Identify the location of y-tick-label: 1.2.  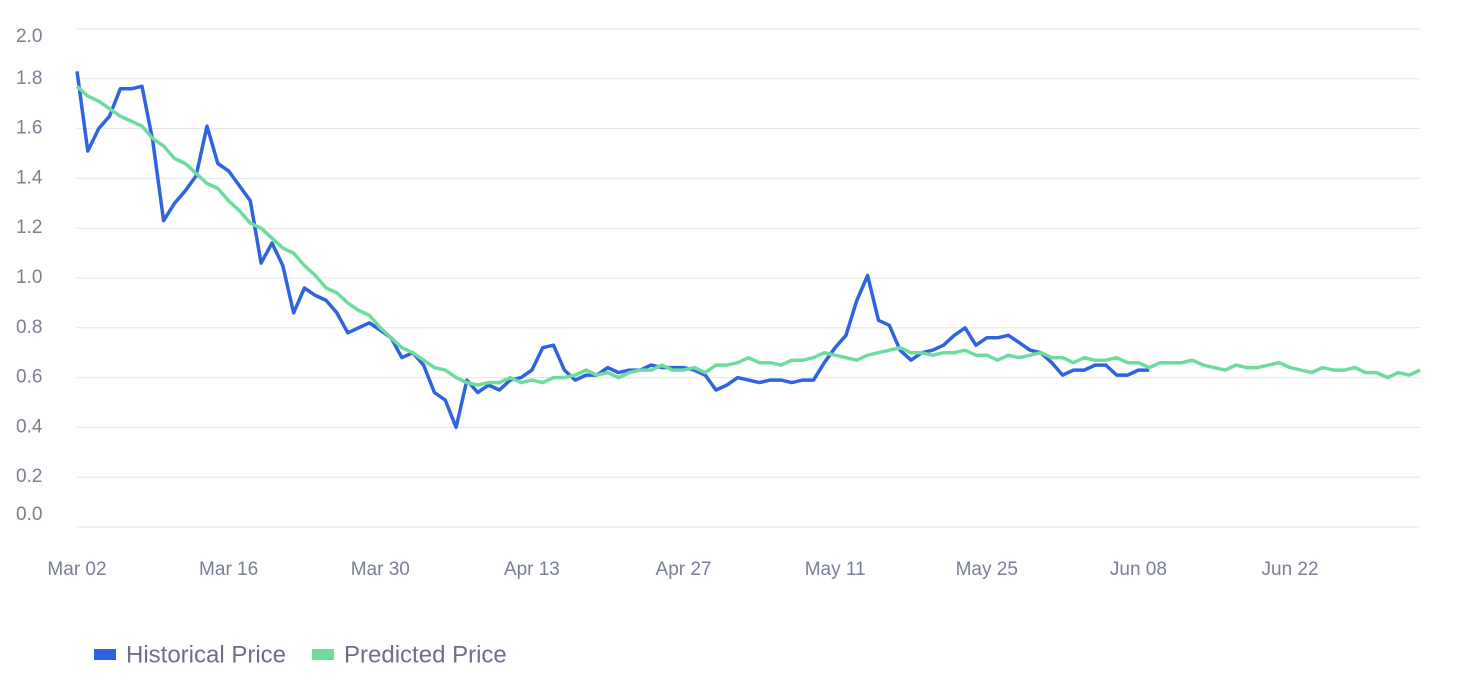
(29, 227).